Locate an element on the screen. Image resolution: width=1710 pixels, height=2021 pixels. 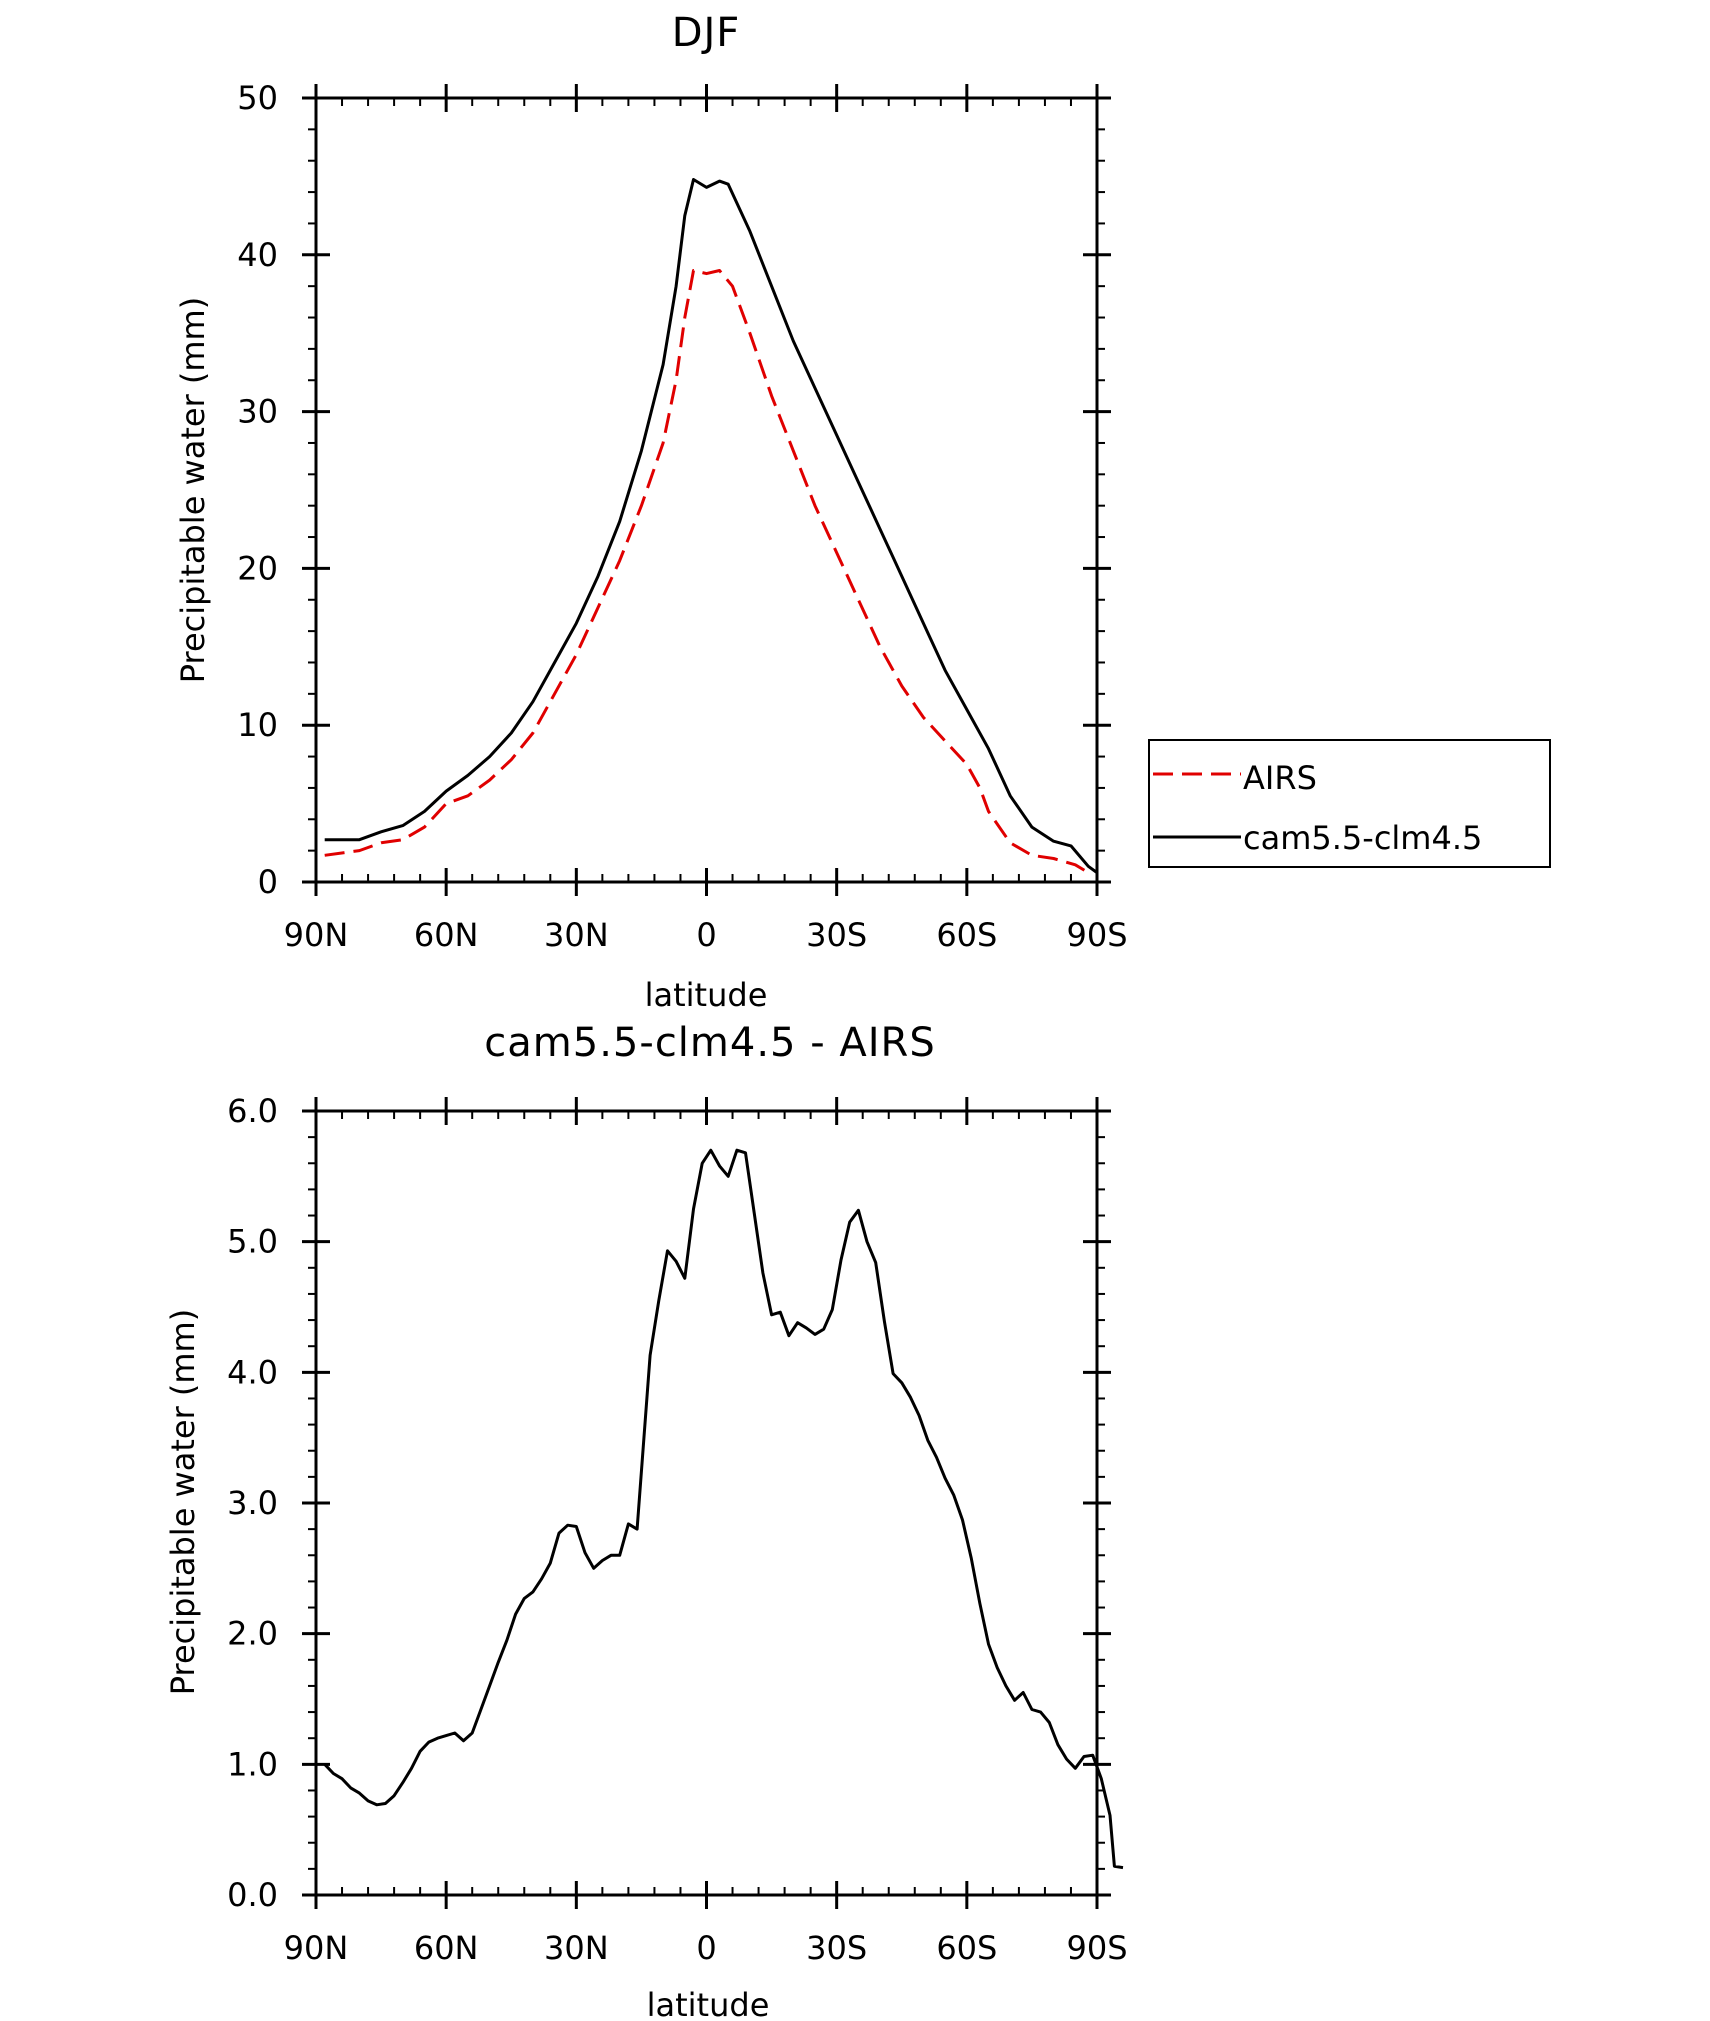
legend-airs-label: AIRS is located at coordinates (1280, 778).